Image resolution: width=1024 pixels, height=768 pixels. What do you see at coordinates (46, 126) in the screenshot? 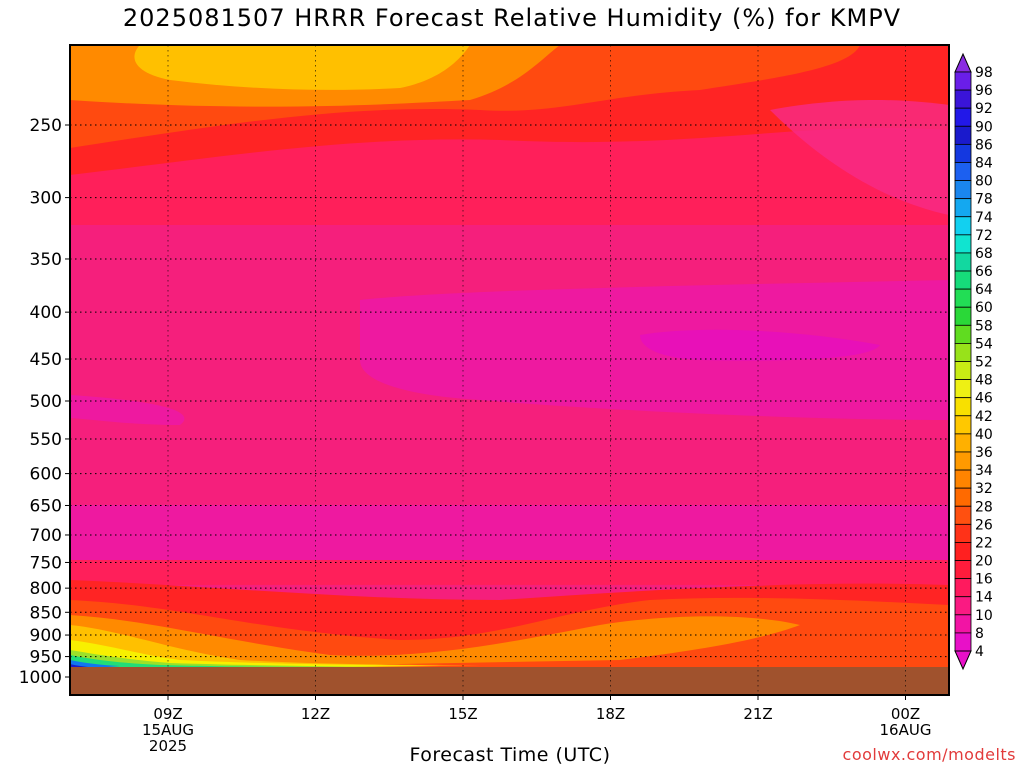
I see `y-tick-label: 250` at bounding box center [46, 126].